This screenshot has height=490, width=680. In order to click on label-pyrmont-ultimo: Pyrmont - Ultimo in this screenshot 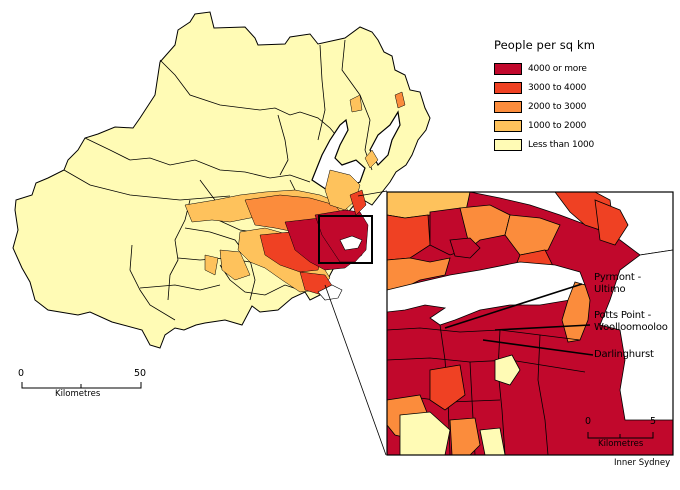, I will do `click(617, 284)`.